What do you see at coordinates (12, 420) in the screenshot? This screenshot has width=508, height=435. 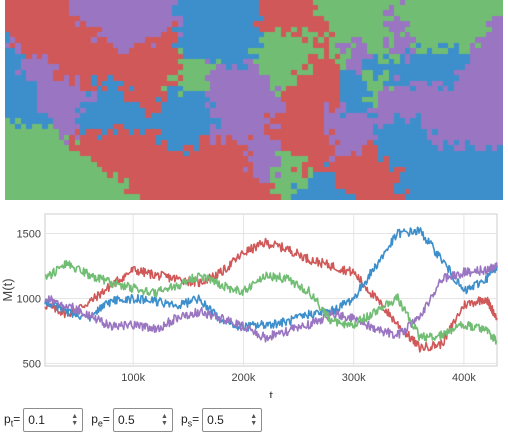 I see `param-pt-label: pt=` at bounding box center [12, 420].